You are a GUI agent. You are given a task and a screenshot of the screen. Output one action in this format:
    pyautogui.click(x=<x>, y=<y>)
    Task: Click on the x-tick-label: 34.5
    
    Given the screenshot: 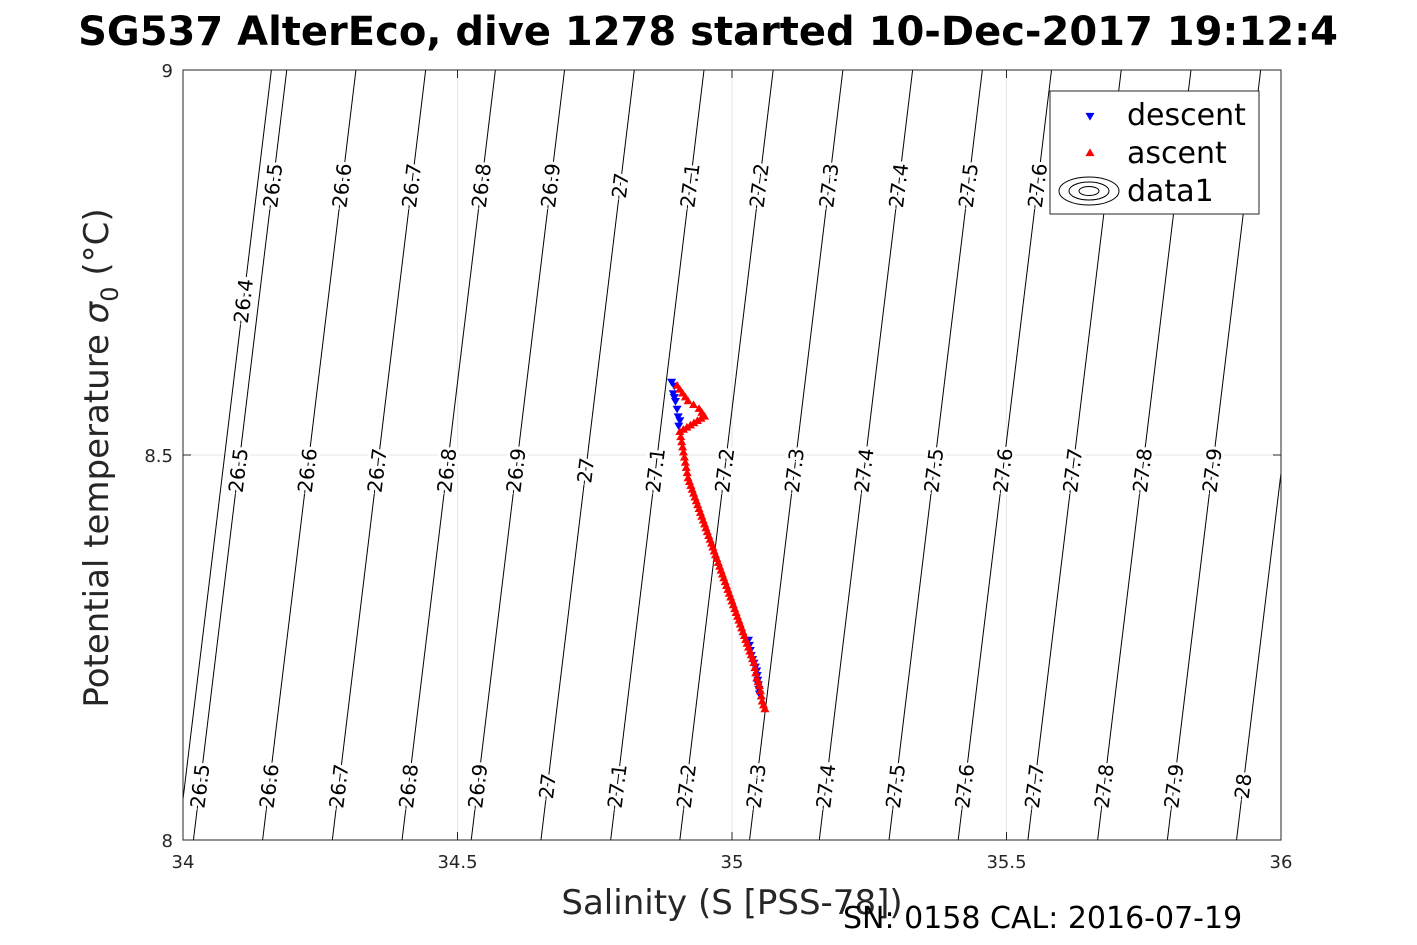 What is the action you would take?
    pyautogui.click(x=457, y=862)
    